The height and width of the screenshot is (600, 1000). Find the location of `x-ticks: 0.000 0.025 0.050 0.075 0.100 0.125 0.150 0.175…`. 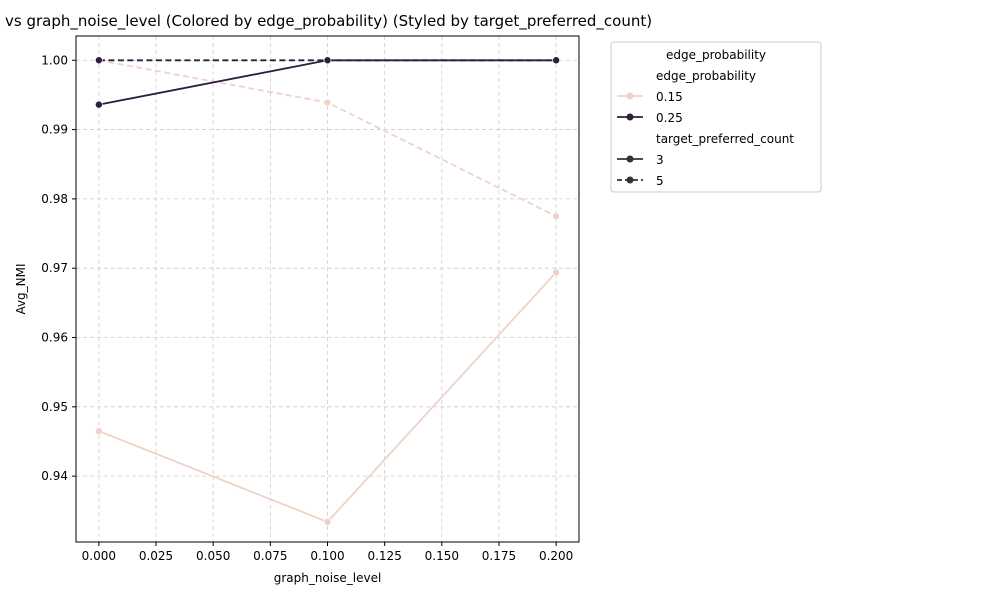

x-ticks: 0.000 0.025 0.050 0.075 0.100 0.125 0.150 0.175… is located at coordinates (327, 552).